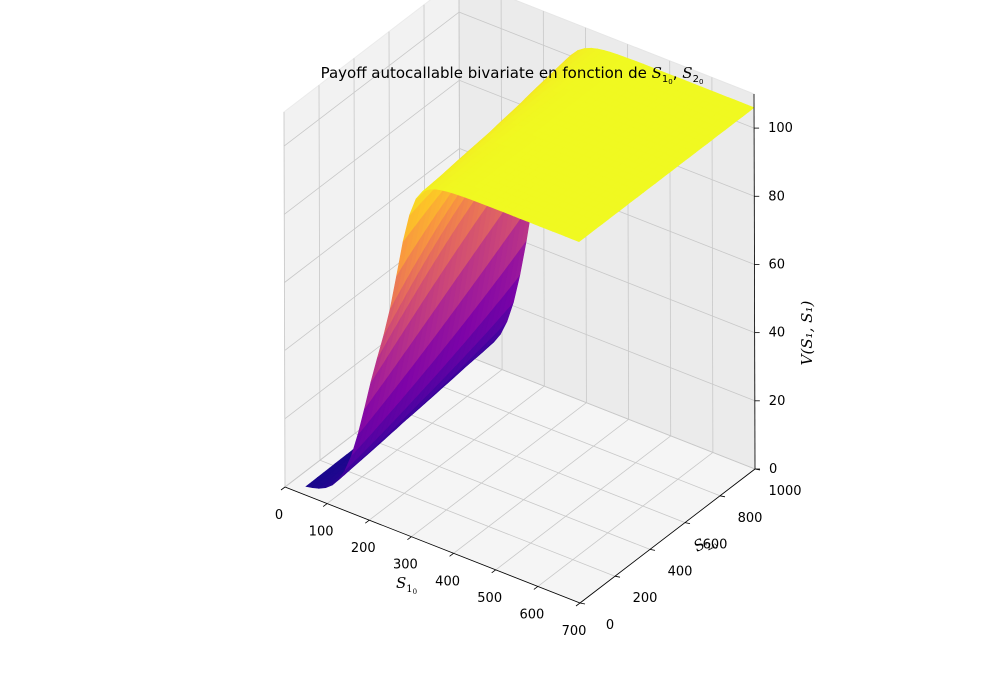 This screenshot has height=700, width=1000. I want to click on y-axis-label: S20, so click(704, 544).